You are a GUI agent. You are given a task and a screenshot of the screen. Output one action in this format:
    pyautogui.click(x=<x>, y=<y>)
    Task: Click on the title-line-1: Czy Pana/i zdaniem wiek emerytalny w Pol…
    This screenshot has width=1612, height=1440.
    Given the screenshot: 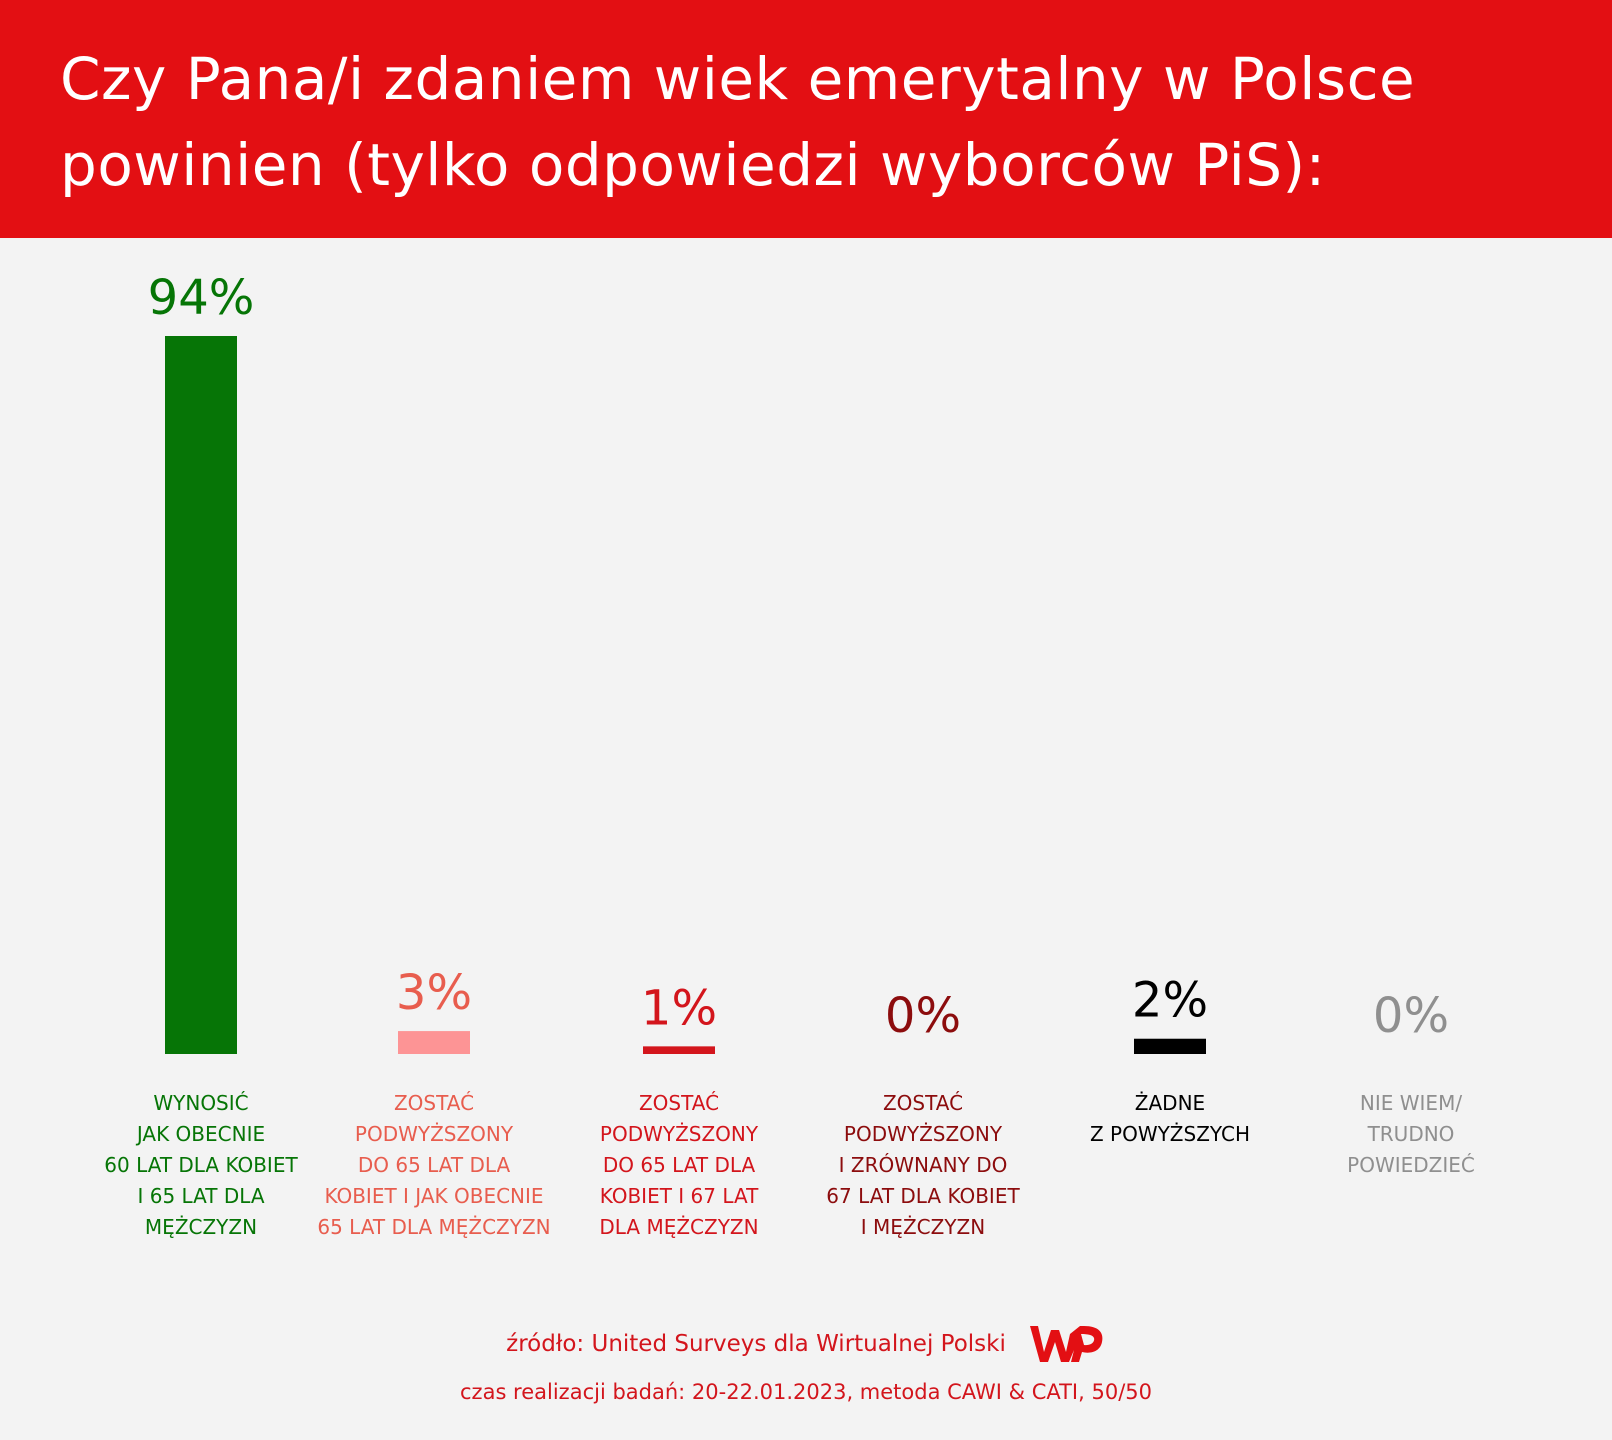 What is the action you would take?
    pyautogui.click(x=738, y=79)
    